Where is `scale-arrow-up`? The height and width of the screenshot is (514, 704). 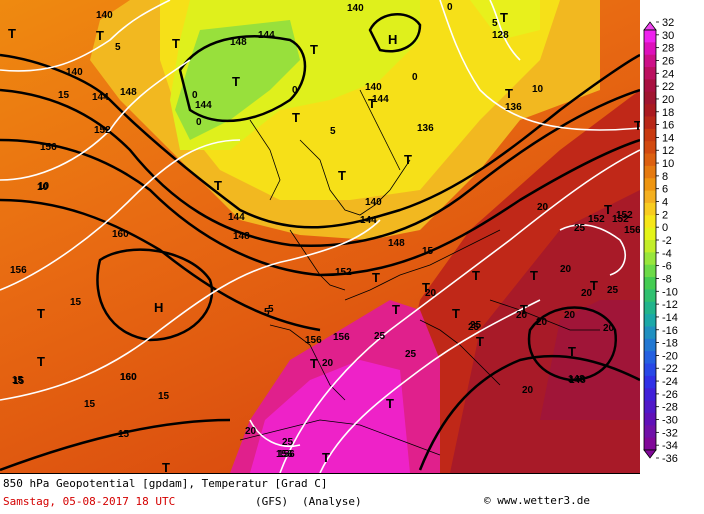 scale-arrow-up is located at coordinates (650, 26).